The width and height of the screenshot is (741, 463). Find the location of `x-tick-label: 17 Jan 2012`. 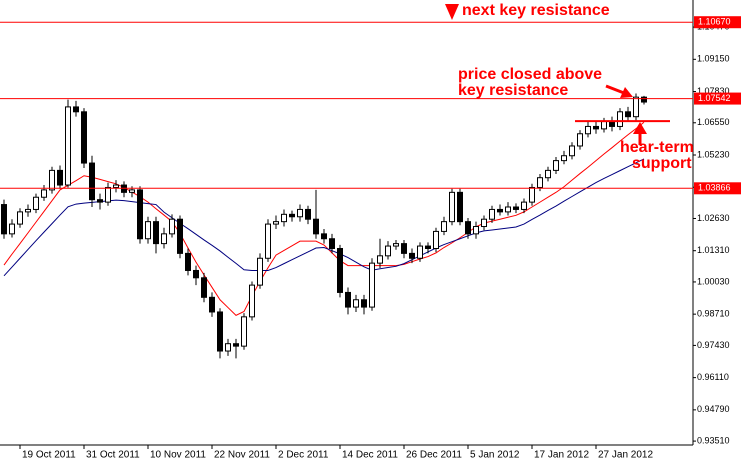

x-tick-label: 17 Jan 2012 is located at coordinates (561, 455).